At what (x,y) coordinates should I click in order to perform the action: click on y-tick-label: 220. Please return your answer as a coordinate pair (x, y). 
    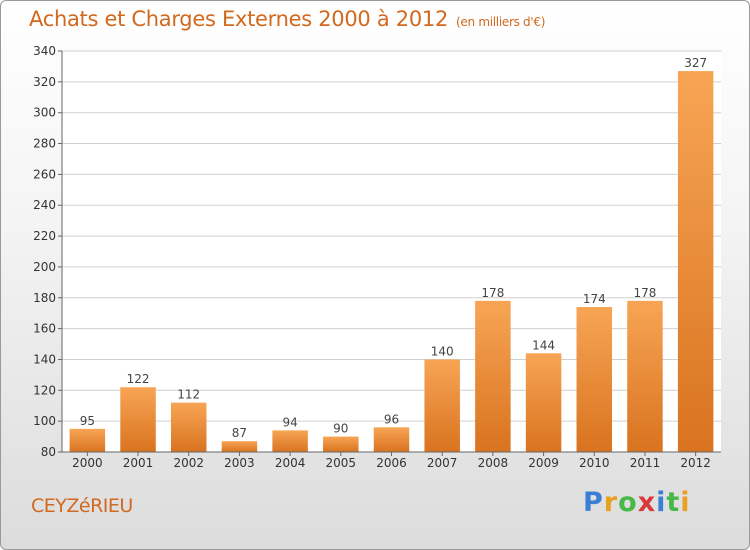
    Looking at the image, I should click on (44, 236).